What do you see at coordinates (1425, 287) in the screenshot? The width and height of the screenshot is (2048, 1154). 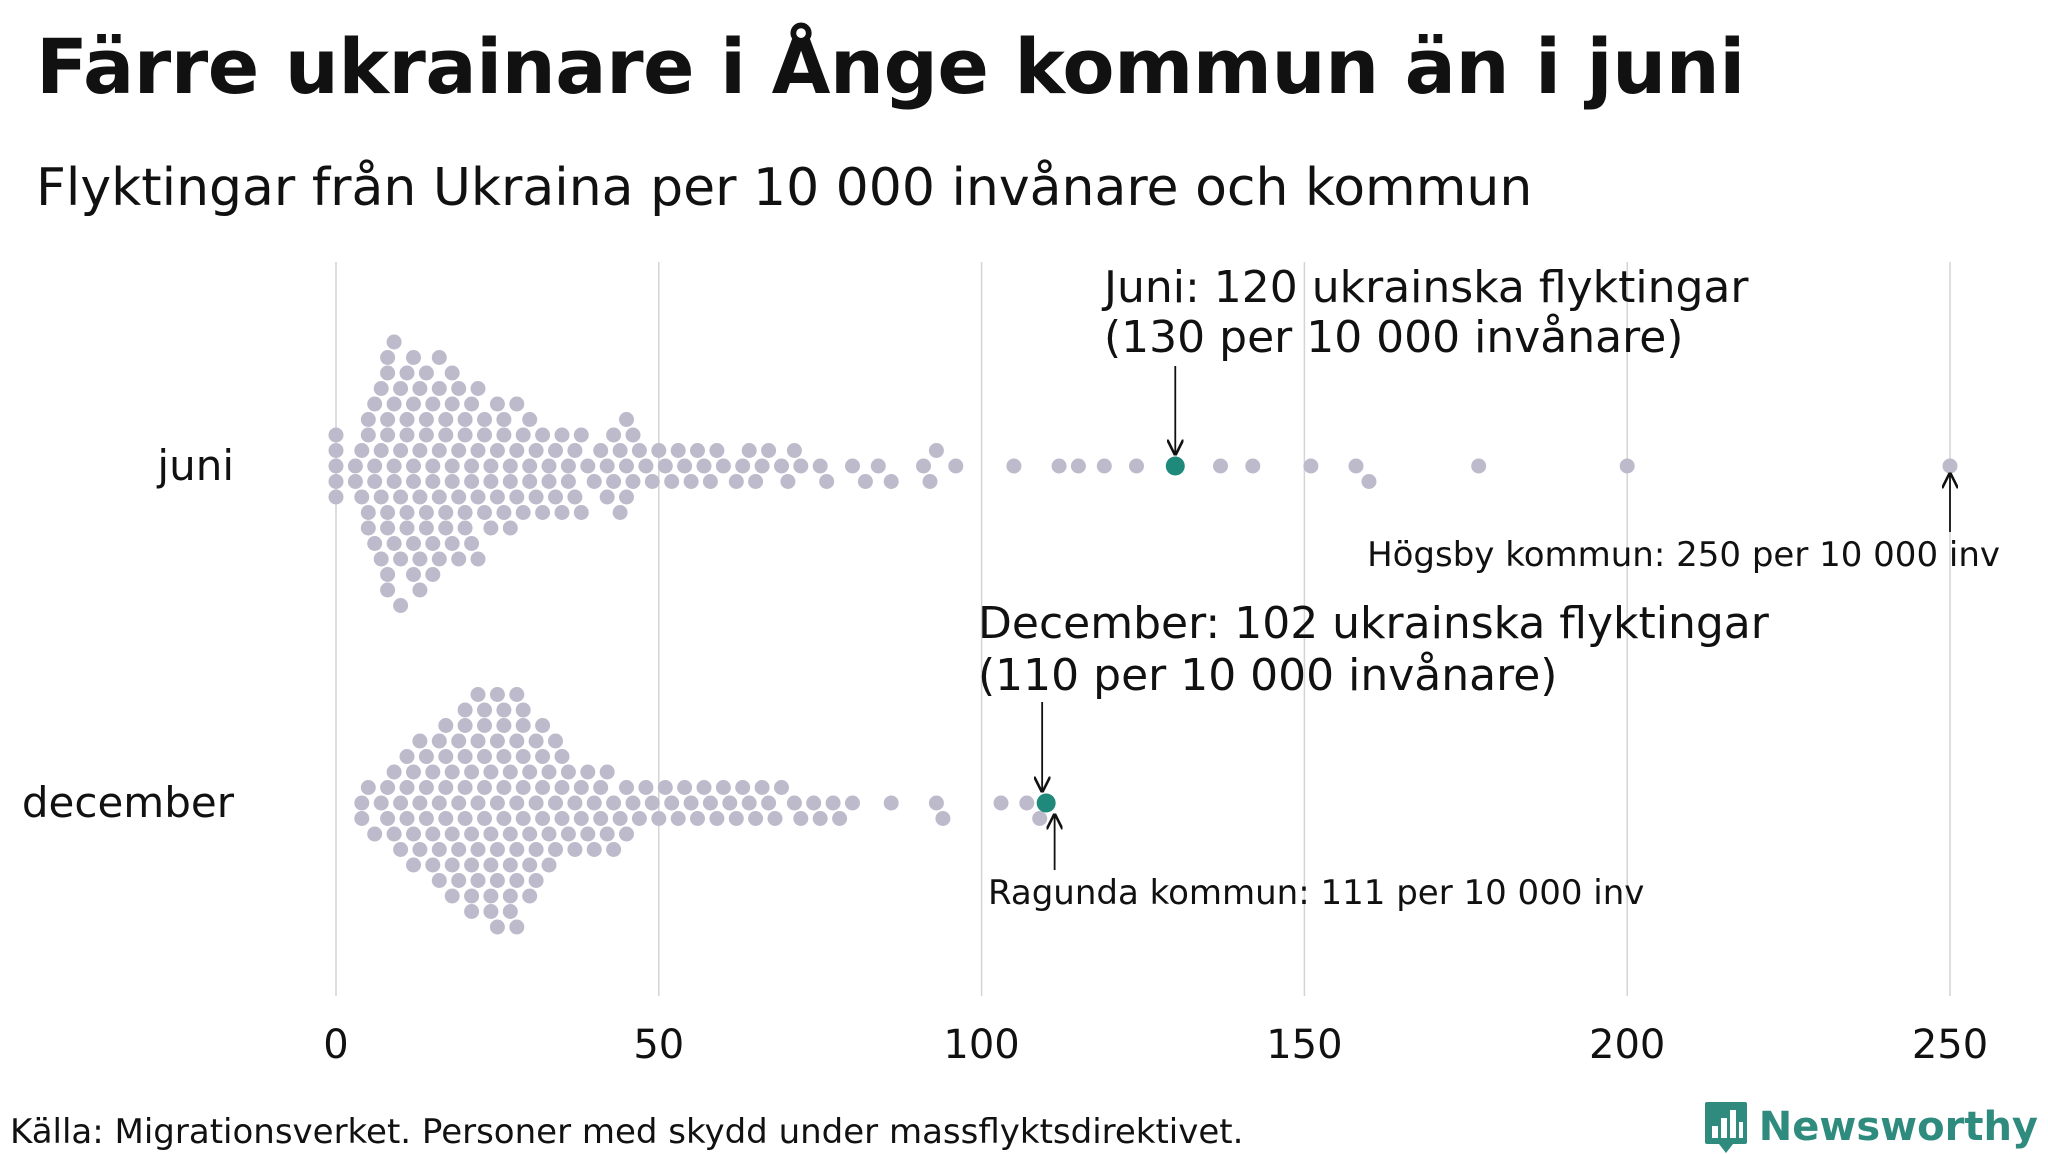 I see `annotation-juni-line1: Juni: 120 ukrainska flyktingar` at bounding box center [1425, 287].